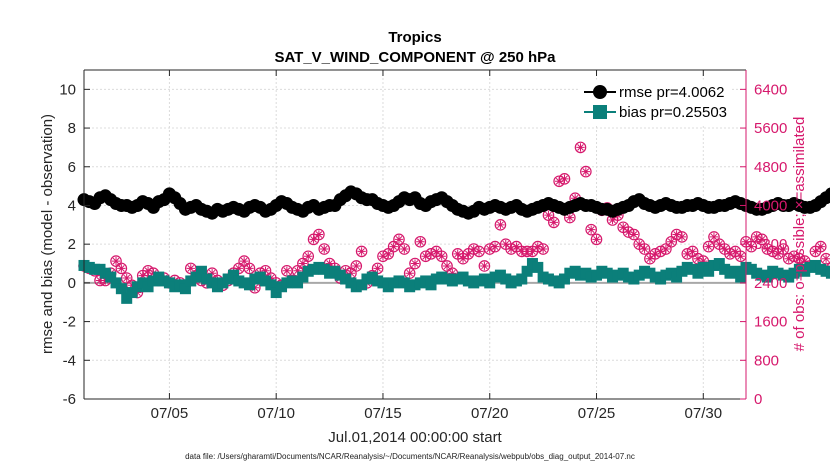 The width and height of the screenshot is (830, 470). I want to click on y-right-tick-label: 1600, so click(770, 322).